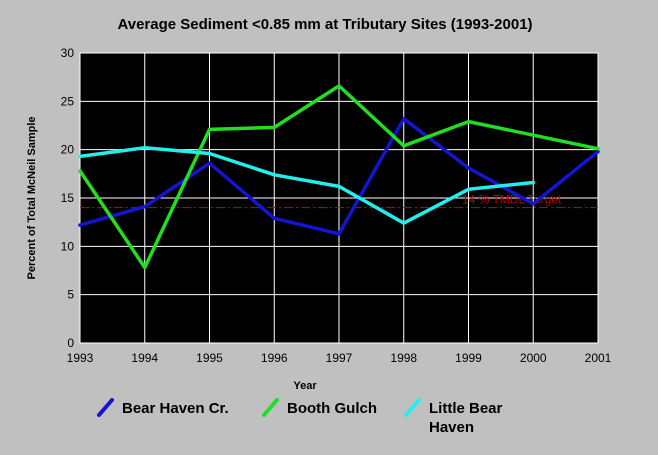 Image resolution: width=658 pixels, height=455 pixels. What do you see at coordinates (68, 198) in the screenshot?
I see `y-tick-label: 15` at bounding box center [68, 198].